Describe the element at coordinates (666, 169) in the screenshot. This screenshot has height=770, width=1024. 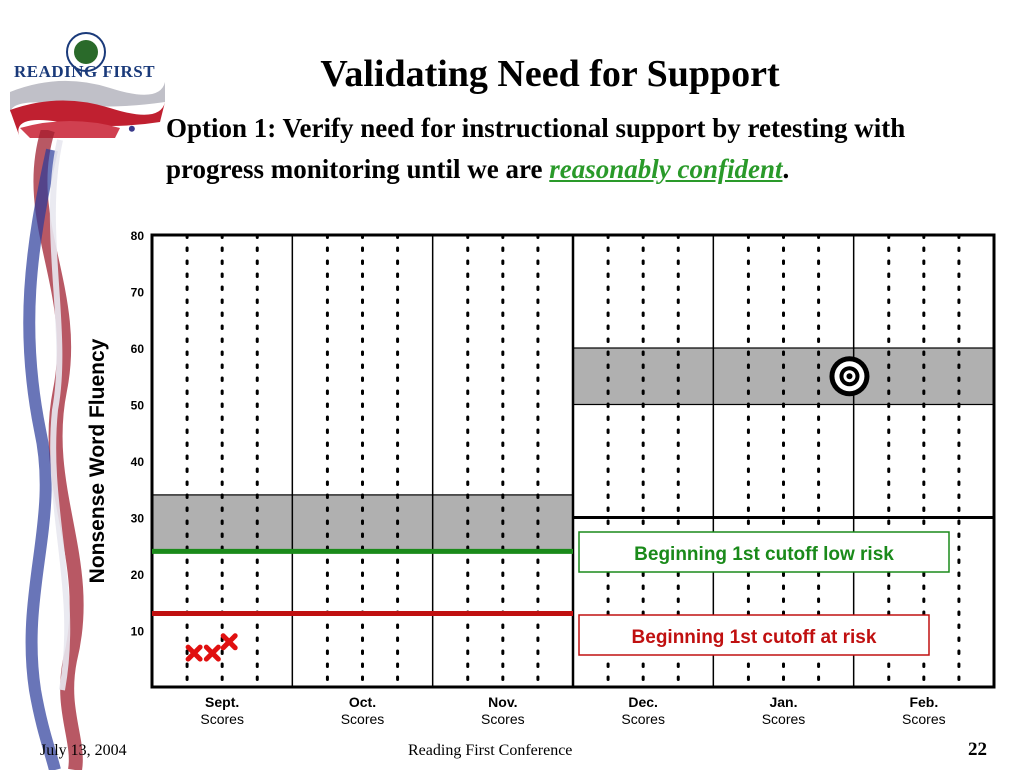
I see `bullet-emphasis: reasonably confident` at that location.